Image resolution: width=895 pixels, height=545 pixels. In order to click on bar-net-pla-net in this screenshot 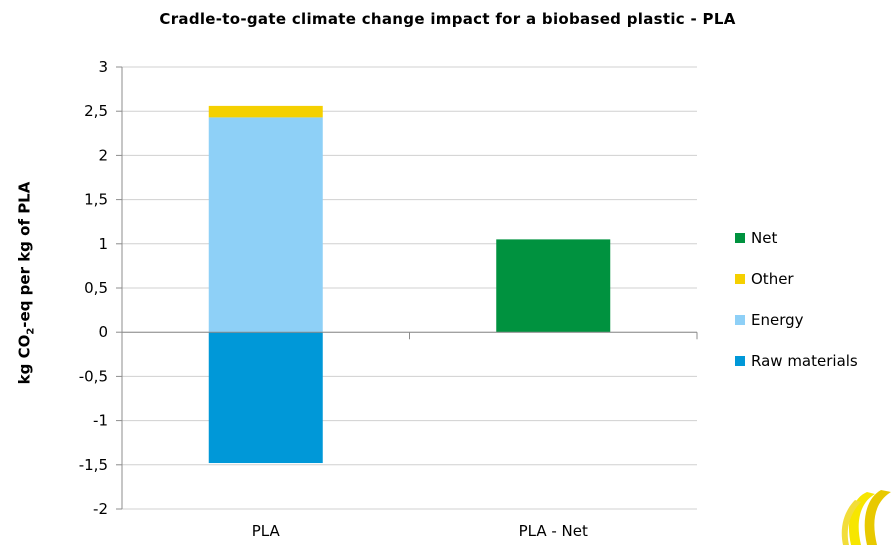, I will do `click(553, 286)`.